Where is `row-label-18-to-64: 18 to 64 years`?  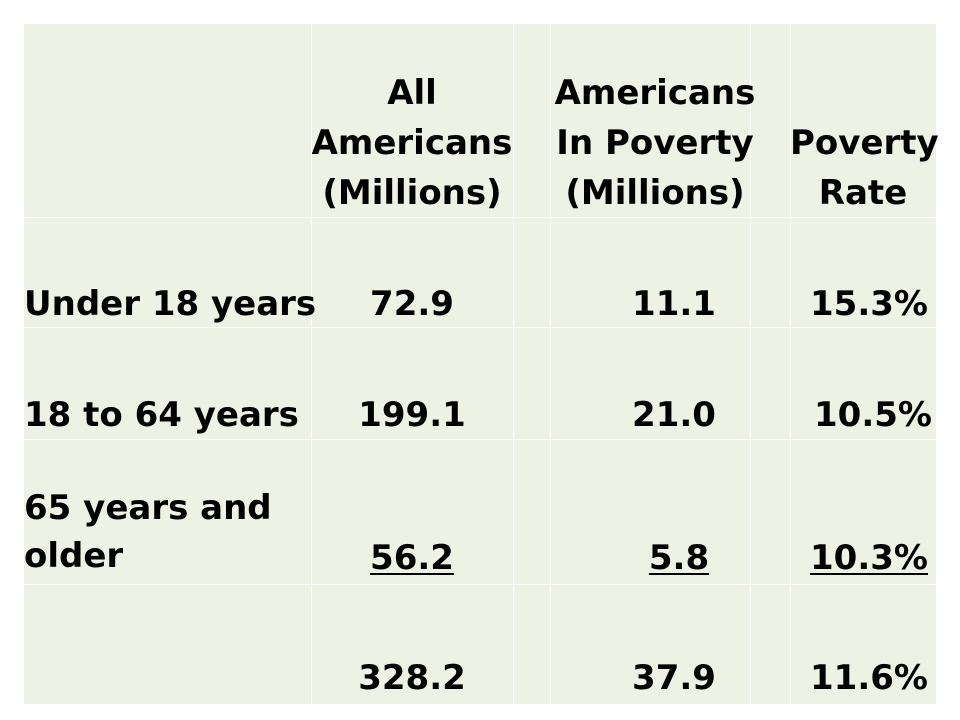
row-label-18-to-64: 18 to 64 years is located at coordinates (161, 415).